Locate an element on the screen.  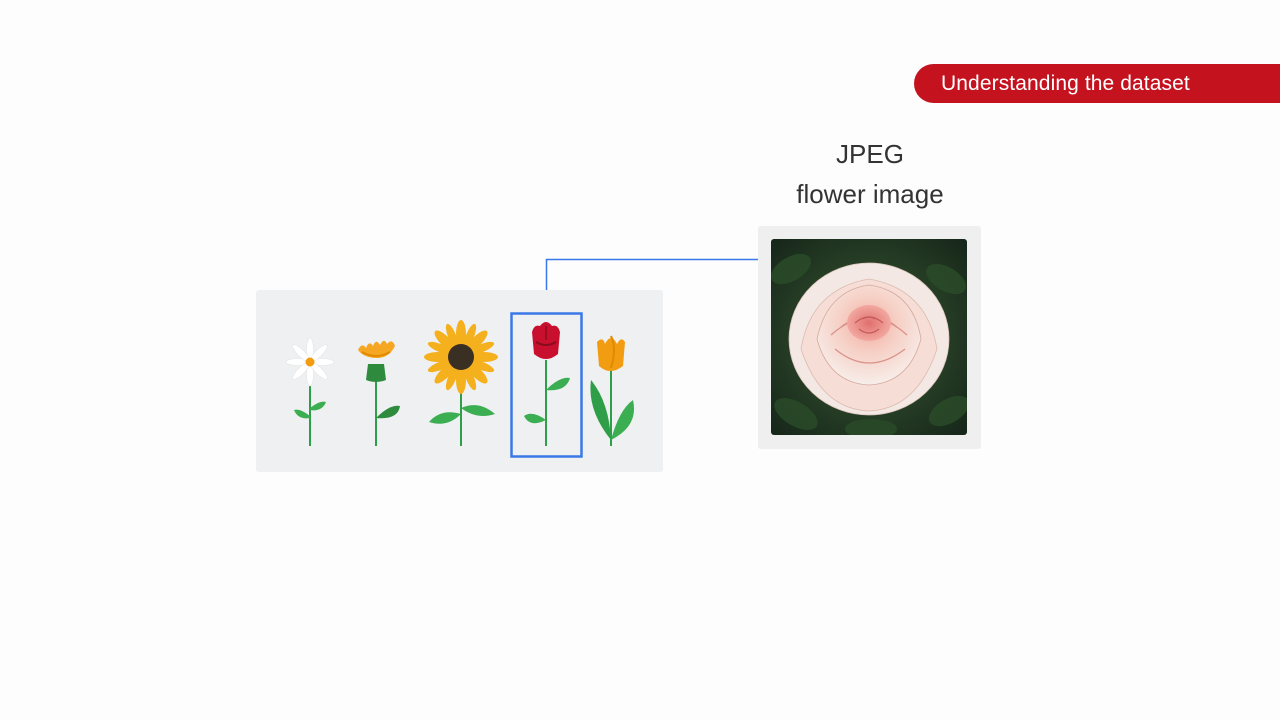
rose-icon is located at coordinates (547, 384).